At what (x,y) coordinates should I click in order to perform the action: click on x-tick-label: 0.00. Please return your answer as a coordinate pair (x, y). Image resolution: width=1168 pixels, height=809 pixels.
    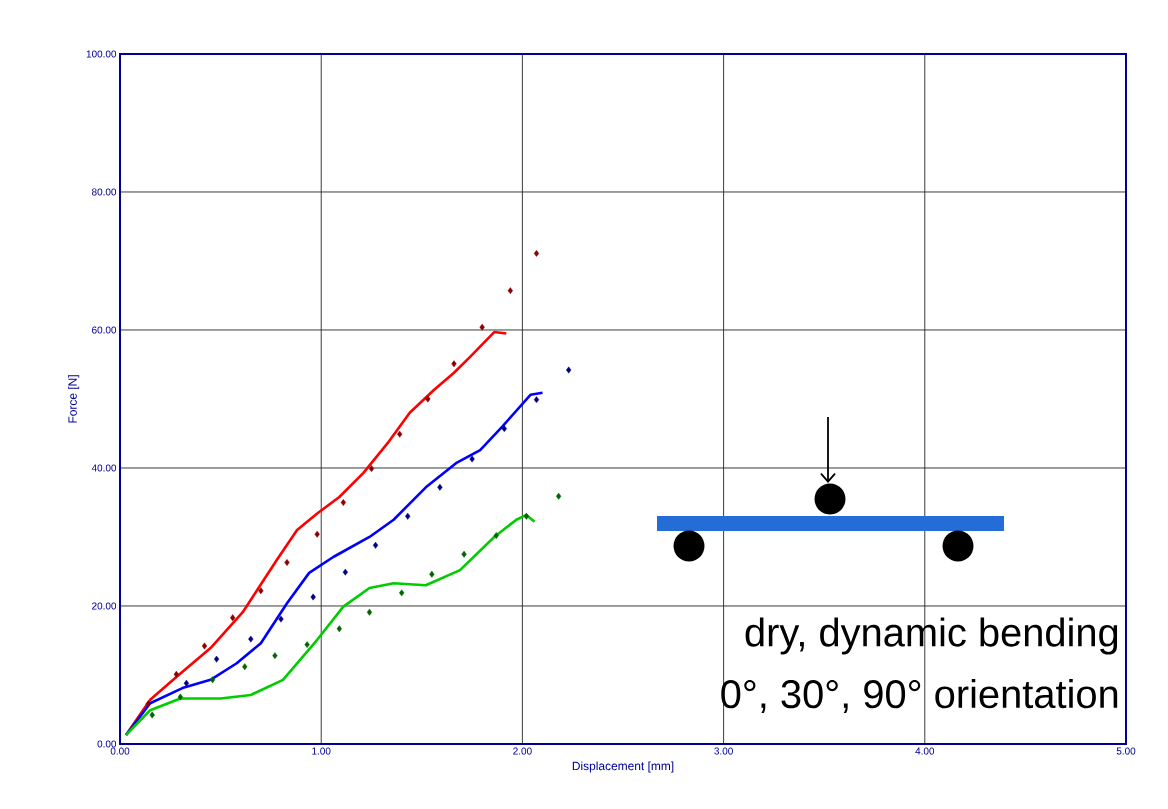
    Looking at the image, I should click on (120, 751).